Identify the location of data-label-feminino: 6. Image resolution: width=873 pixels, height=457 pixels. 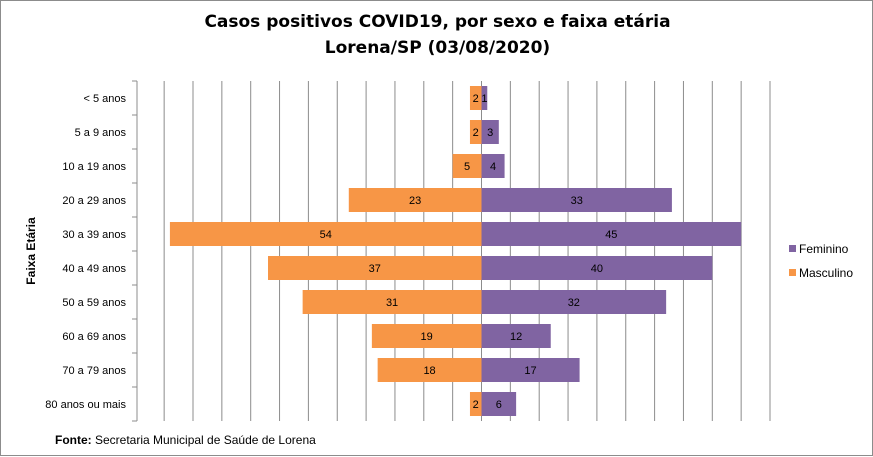
(499, 405).